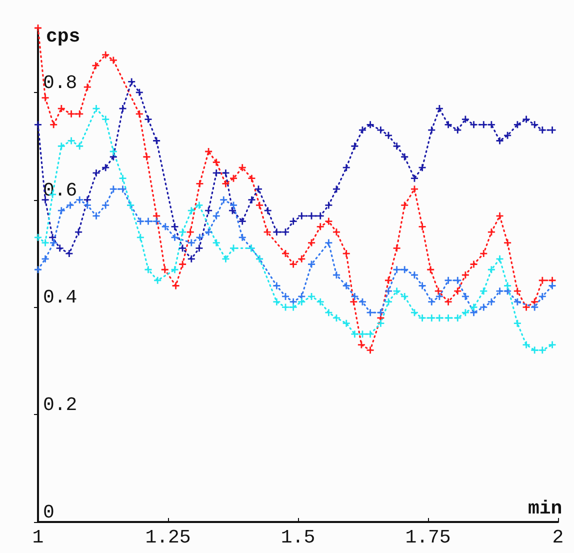 The height and width of the screenshot is (553, 574). What do you see at coordinates (38, 537) in the screenshot?
I see `x-tick-label: 1` at bounding box center [38, 537].